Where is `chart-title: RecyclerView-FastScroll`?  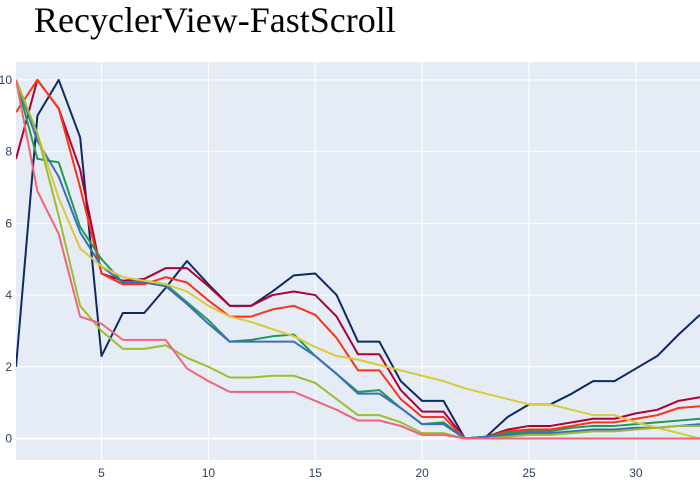 chart-title: RecyclerView-FastScroll is located at coordinates (215, 20).